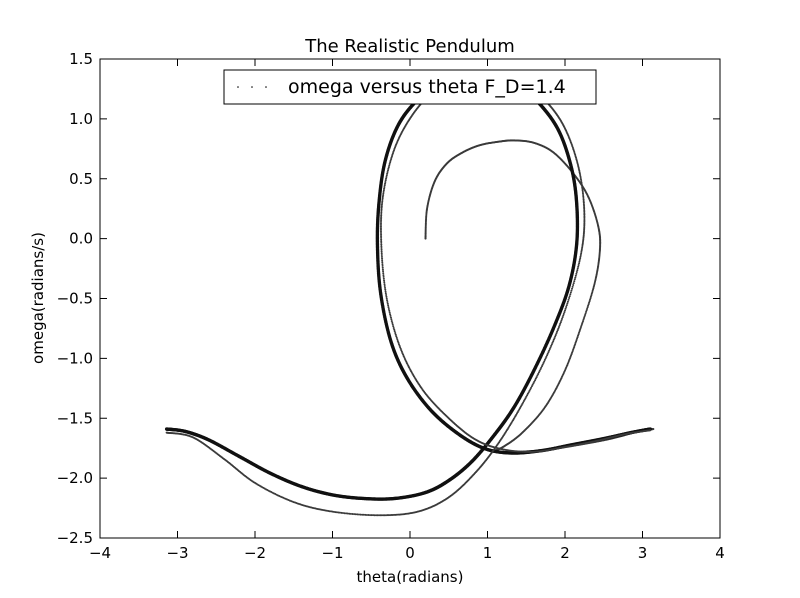 This screenshot has height=598, width=800. Describe the element at coordinates (75, 478) in the screenshot. I see `y-tick-label: −2.0` at that location.